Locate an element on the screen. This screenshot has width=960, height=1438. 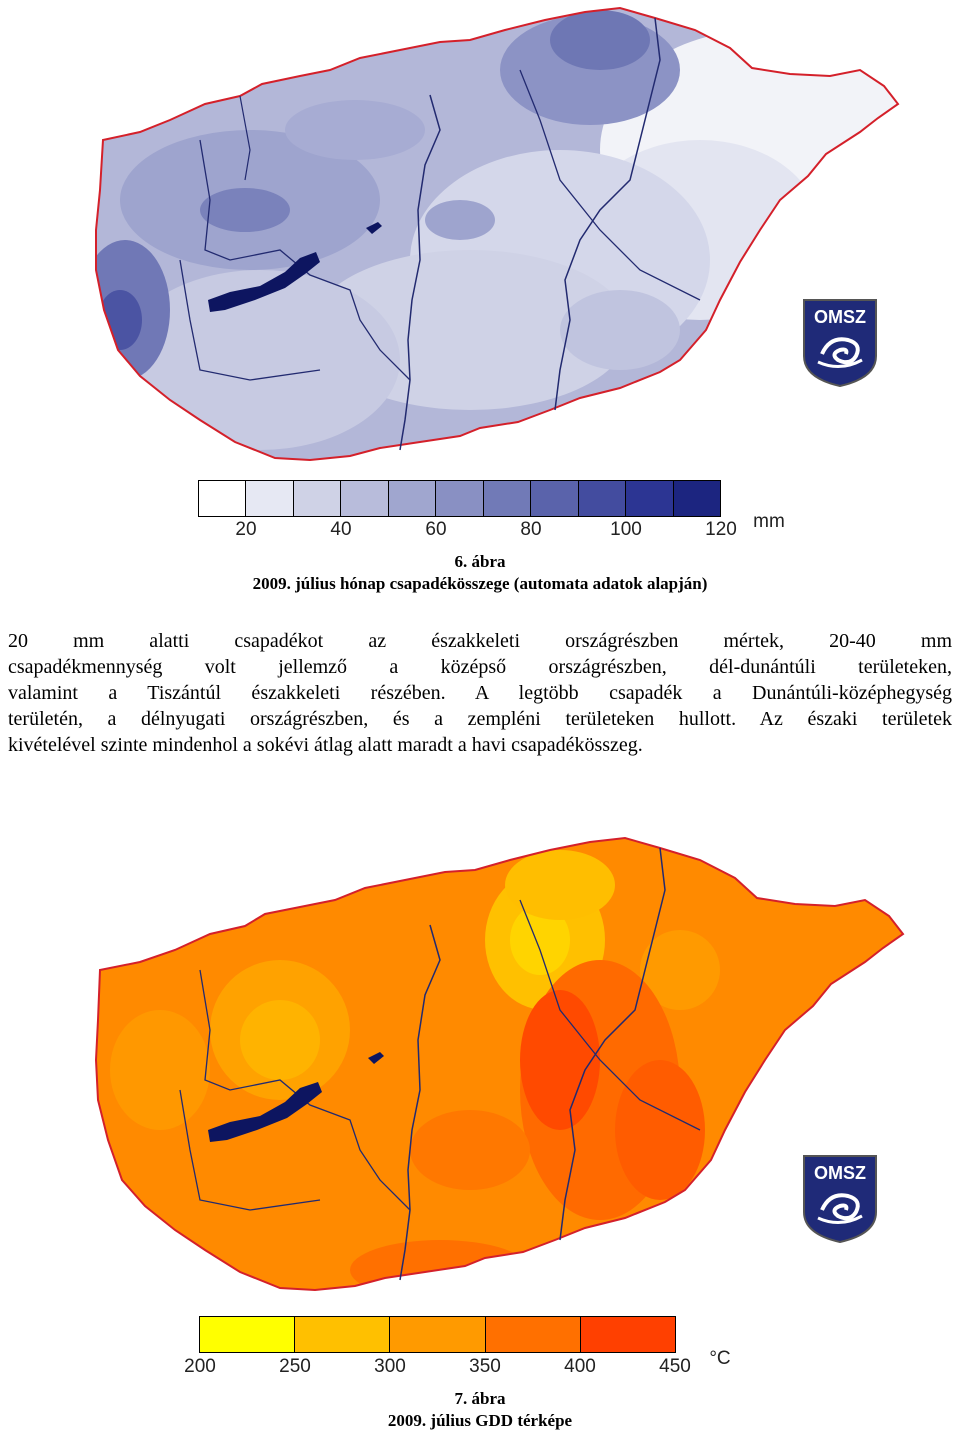
legend-tick: 400 is located at coordinates (580, 1366).